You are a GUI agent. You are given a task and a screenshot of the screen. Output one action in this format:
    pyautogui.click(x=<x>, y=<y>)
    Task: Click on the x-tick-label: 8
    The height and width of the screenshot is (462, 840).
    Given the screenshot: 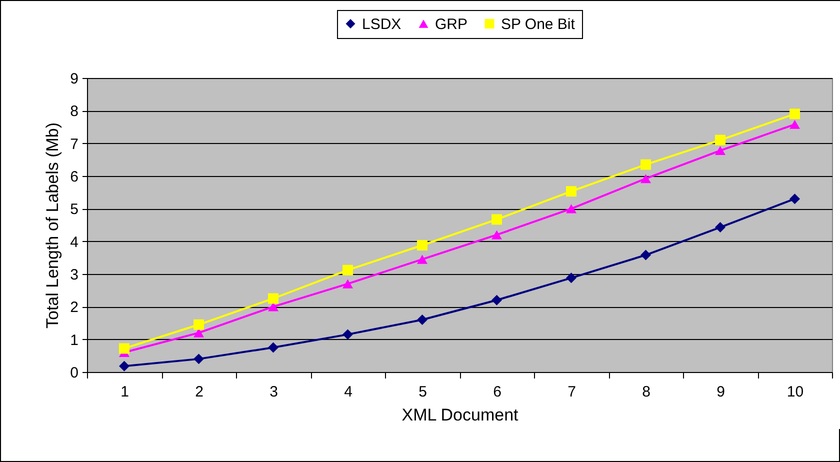 What is the action you would take?
    pyautogui.click(x=646, y=392)
    